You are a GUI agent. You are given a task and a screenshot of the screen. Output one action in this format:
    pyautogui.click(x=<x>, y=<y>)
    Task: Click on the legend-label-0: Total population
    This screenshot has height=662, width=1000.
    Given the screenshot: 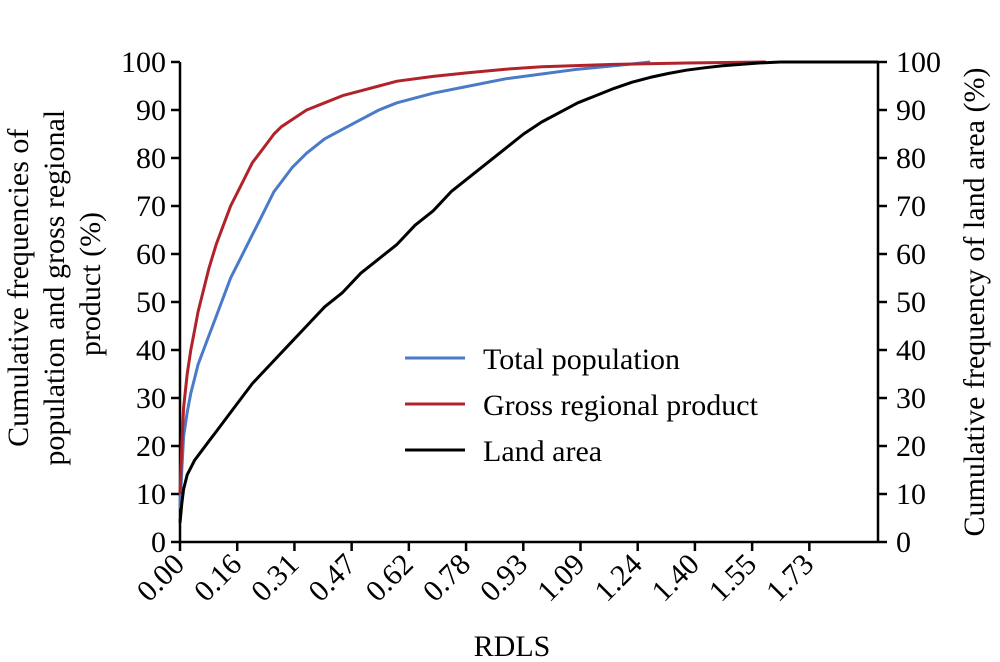 What is the action you would take?
    pyautogui.click(x=581, y=359)
    